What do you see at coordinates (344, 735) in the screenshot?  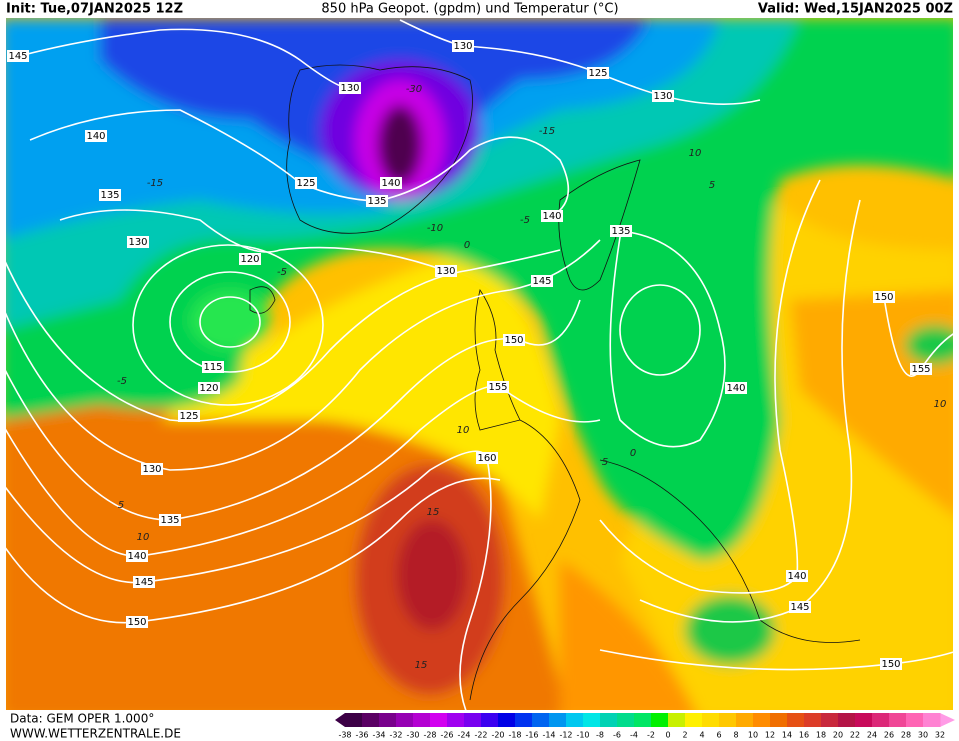 I see `colorbar-label: -38` at bounding box center [344, 735].